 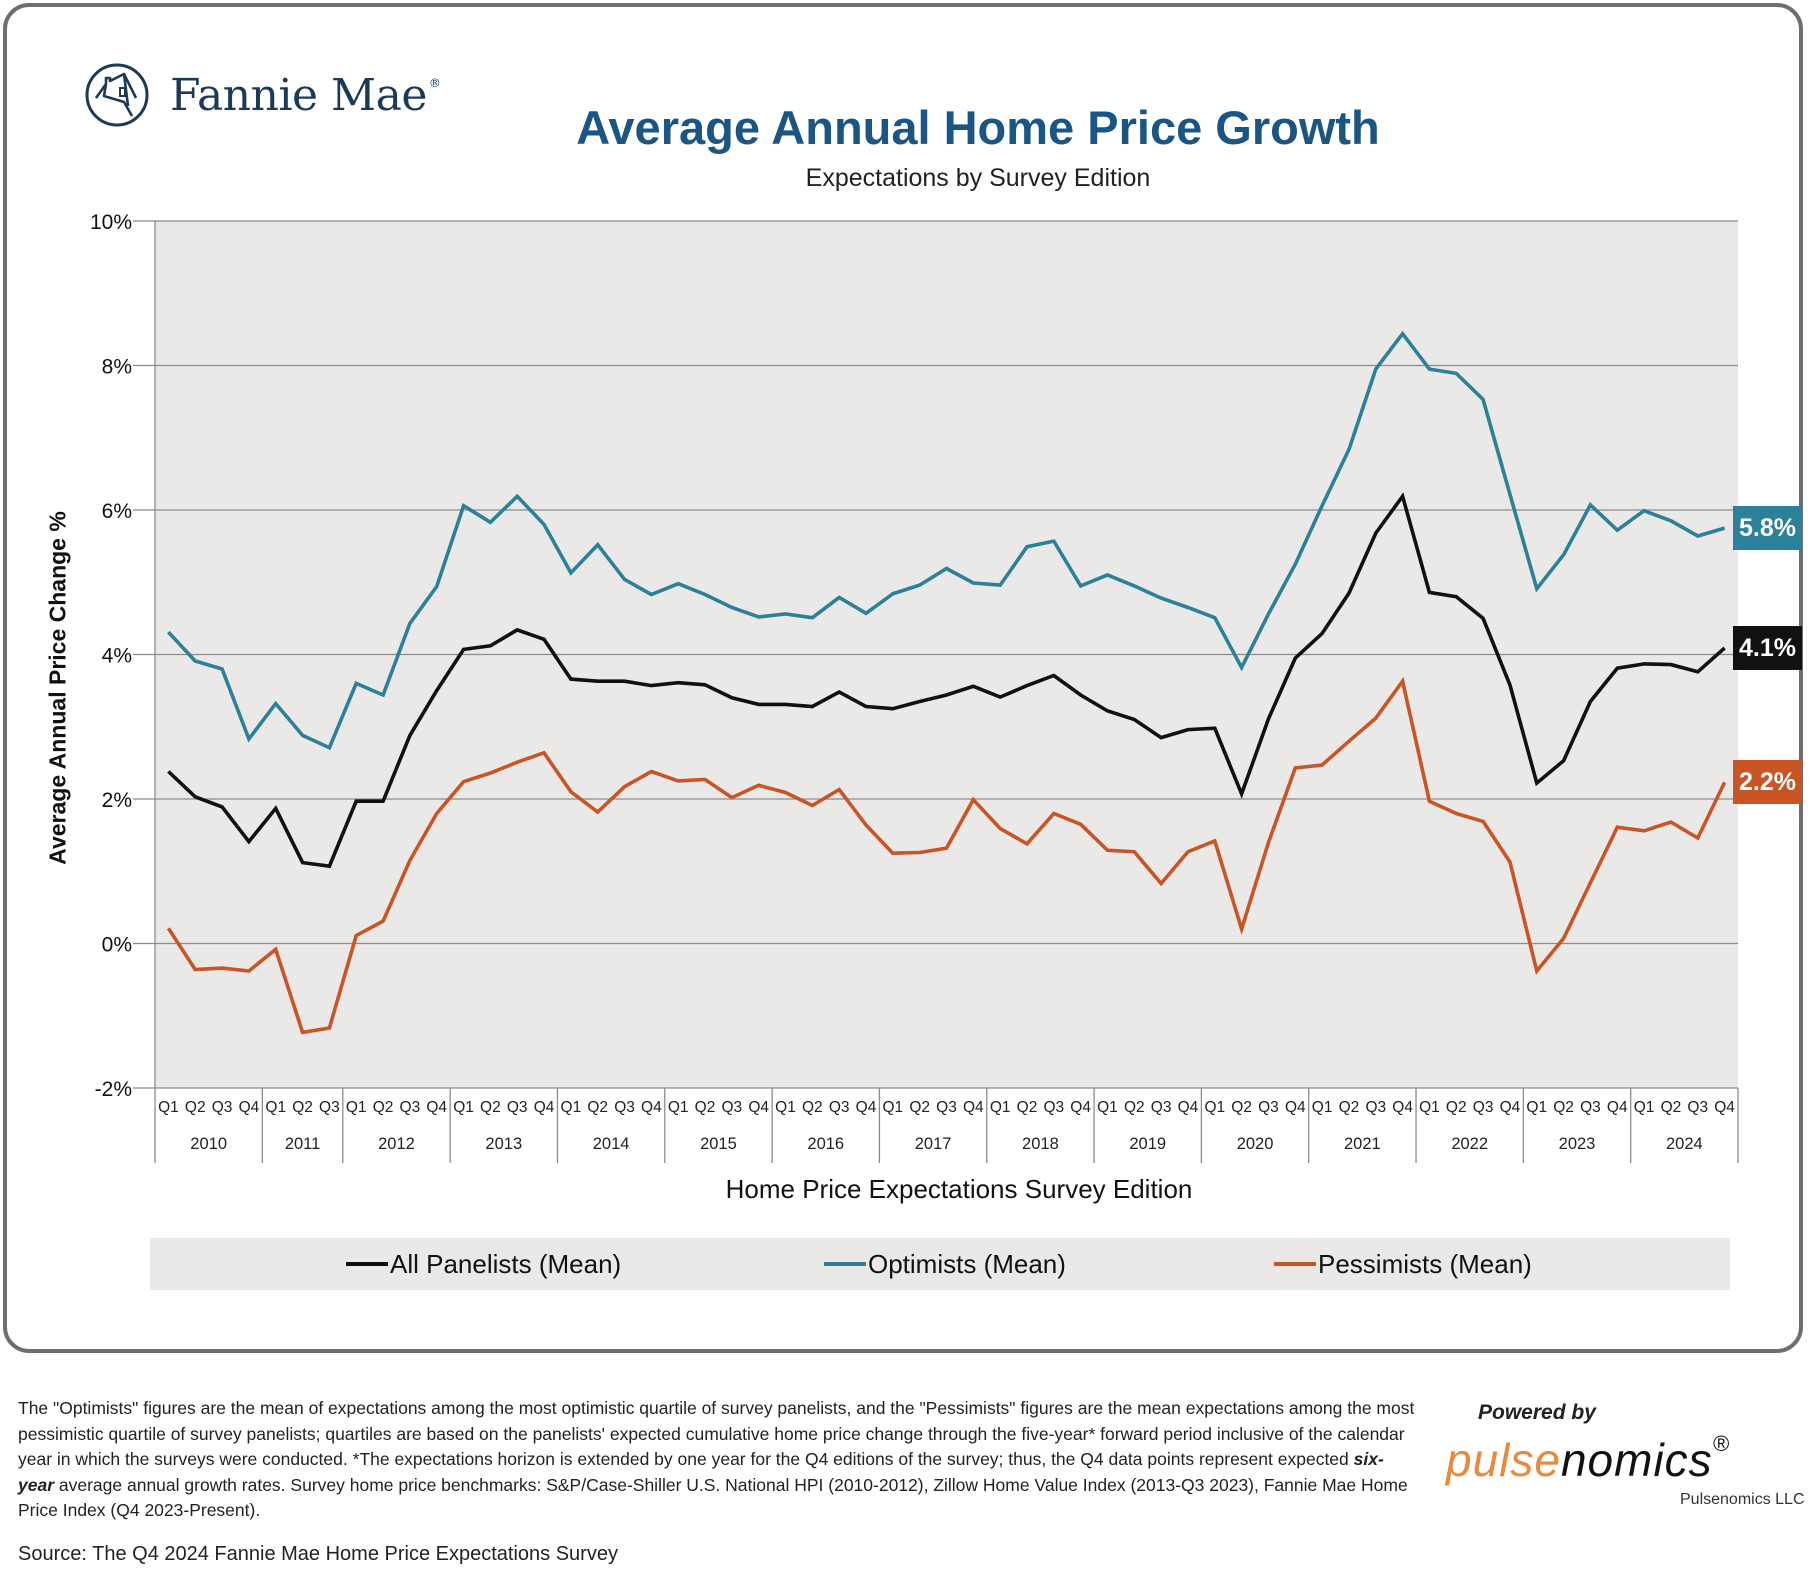 What do you see at coordinates (117, 367) in the screenshot?
I see `y-tick-label: 8%` at bounding box center [117, 367].